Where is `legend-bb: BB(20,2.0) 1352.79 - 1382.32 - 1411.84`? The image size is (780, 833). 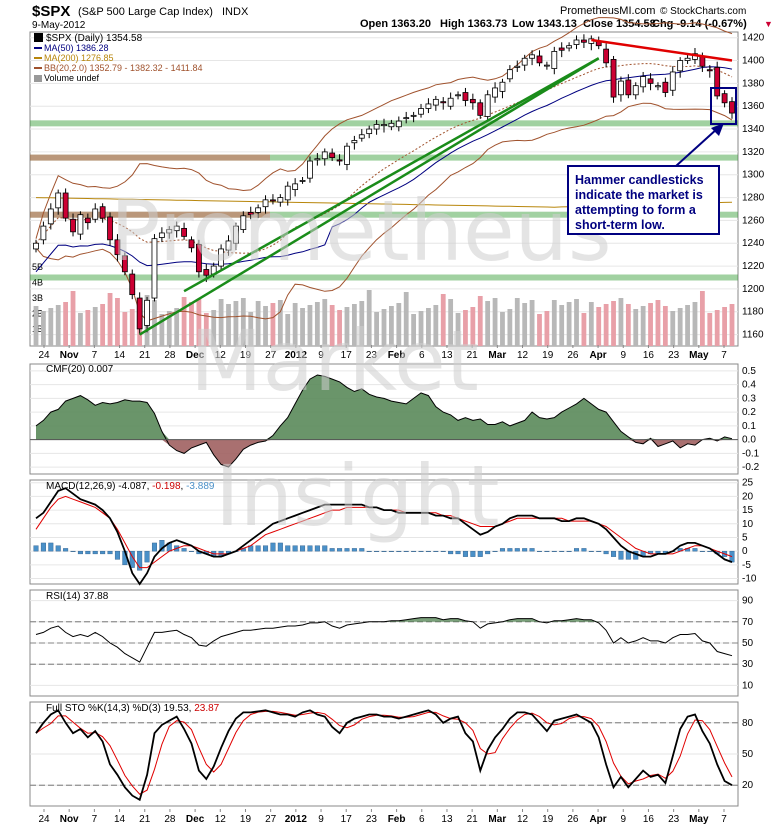
legend-bb: BB(20,2.0) 1352.79 - 1382.32 - 1411.84 is located at coordinates (123, 68).